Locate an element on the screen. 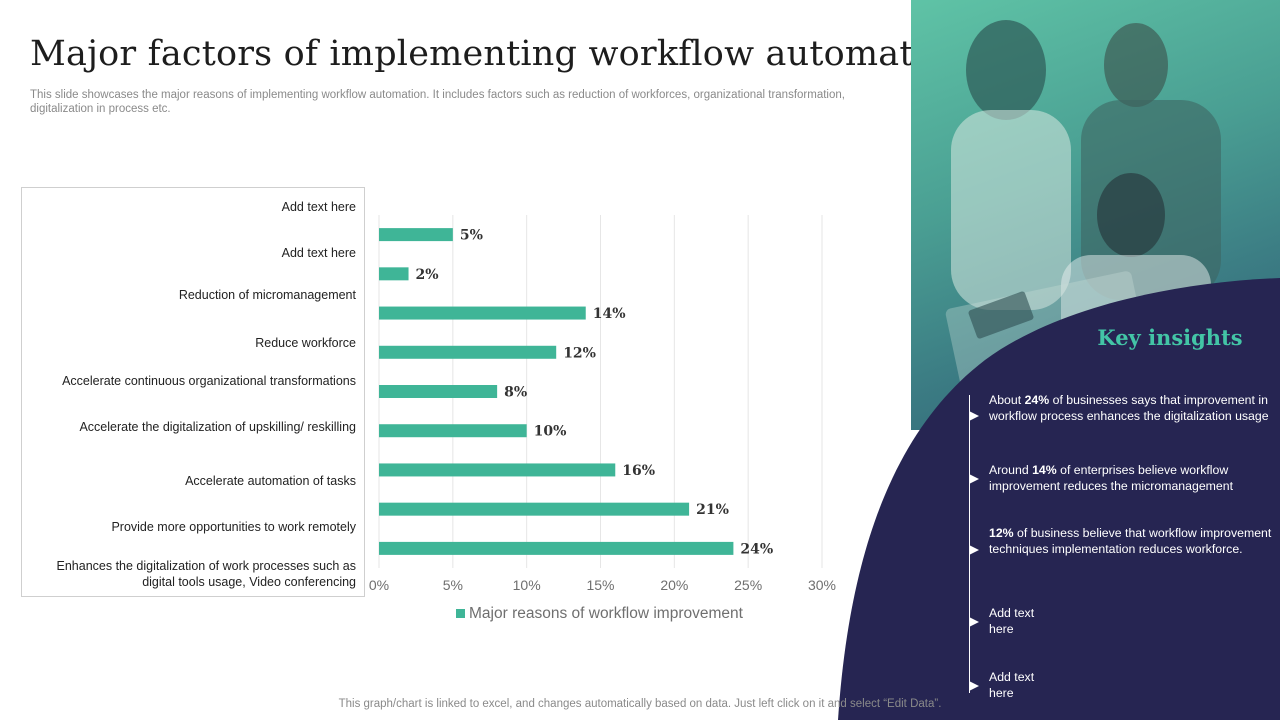 Image resolution: width=1280 pixels, height=720 pixels. x-tick-label: 10% is located at coordinates (527, 585).